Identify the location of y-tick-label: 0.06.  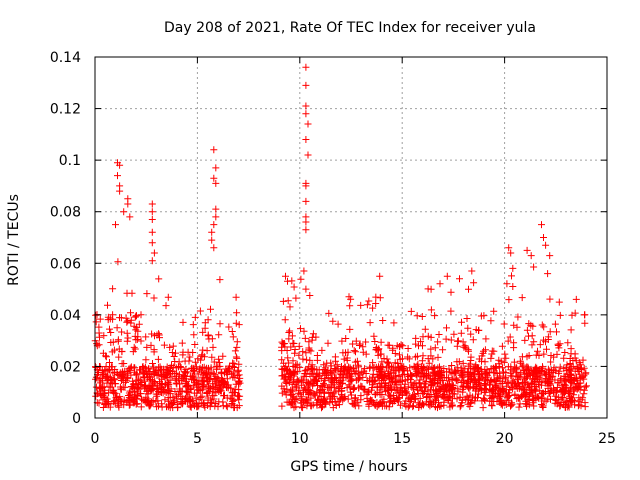
(65, 264).